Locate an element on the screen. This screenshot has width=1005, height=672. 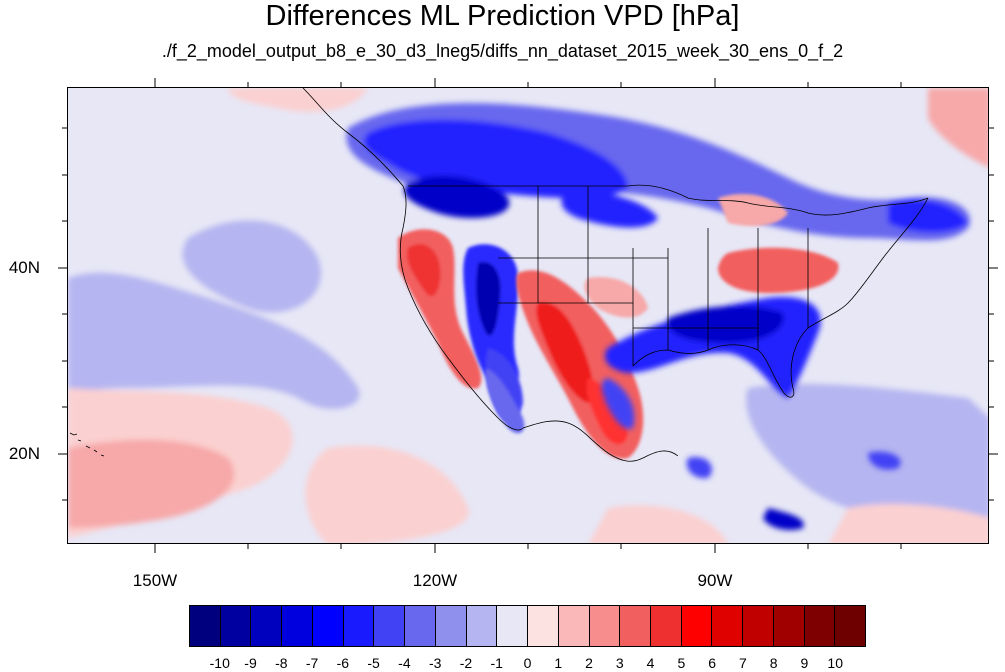
colorbar-tick-label: 2 is located at coordinates (589, 663).